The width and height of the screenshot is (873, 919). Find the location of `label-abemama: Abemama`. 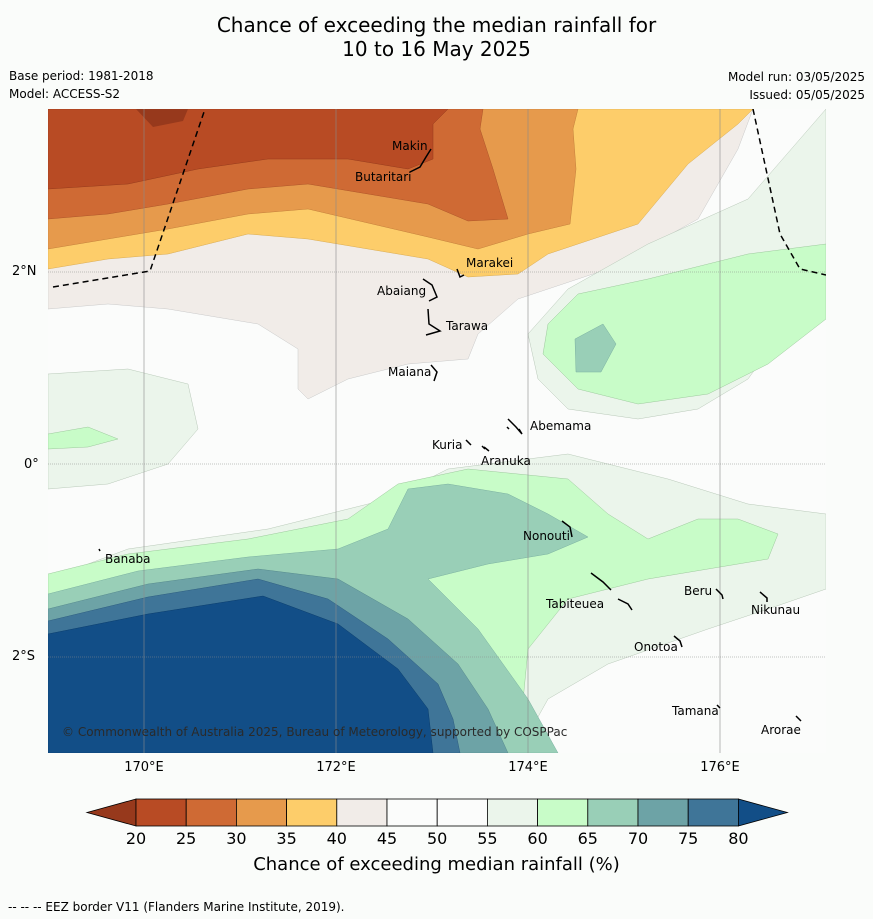

label-abemama: Abemama is located at coordinates (560, 426).